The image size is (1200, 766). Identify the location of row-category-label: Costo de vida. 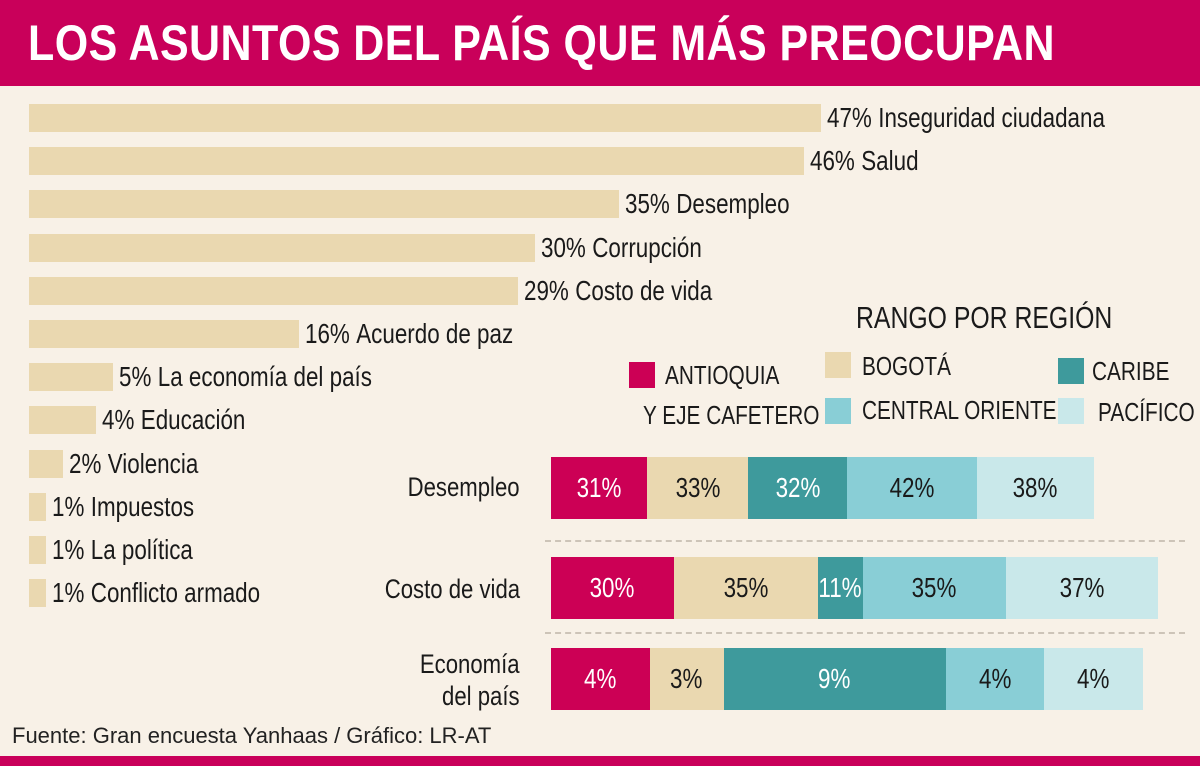
(410, 589).